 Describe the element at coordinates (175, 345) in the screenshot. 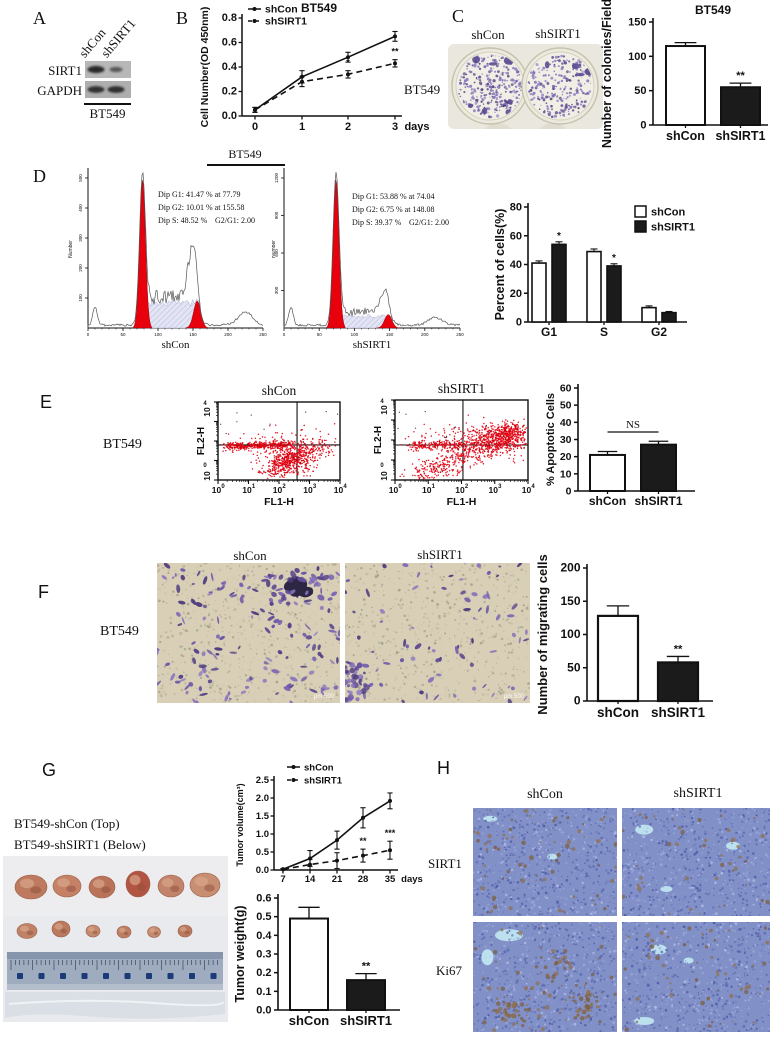

I see `condition-label: shCon` at that location.